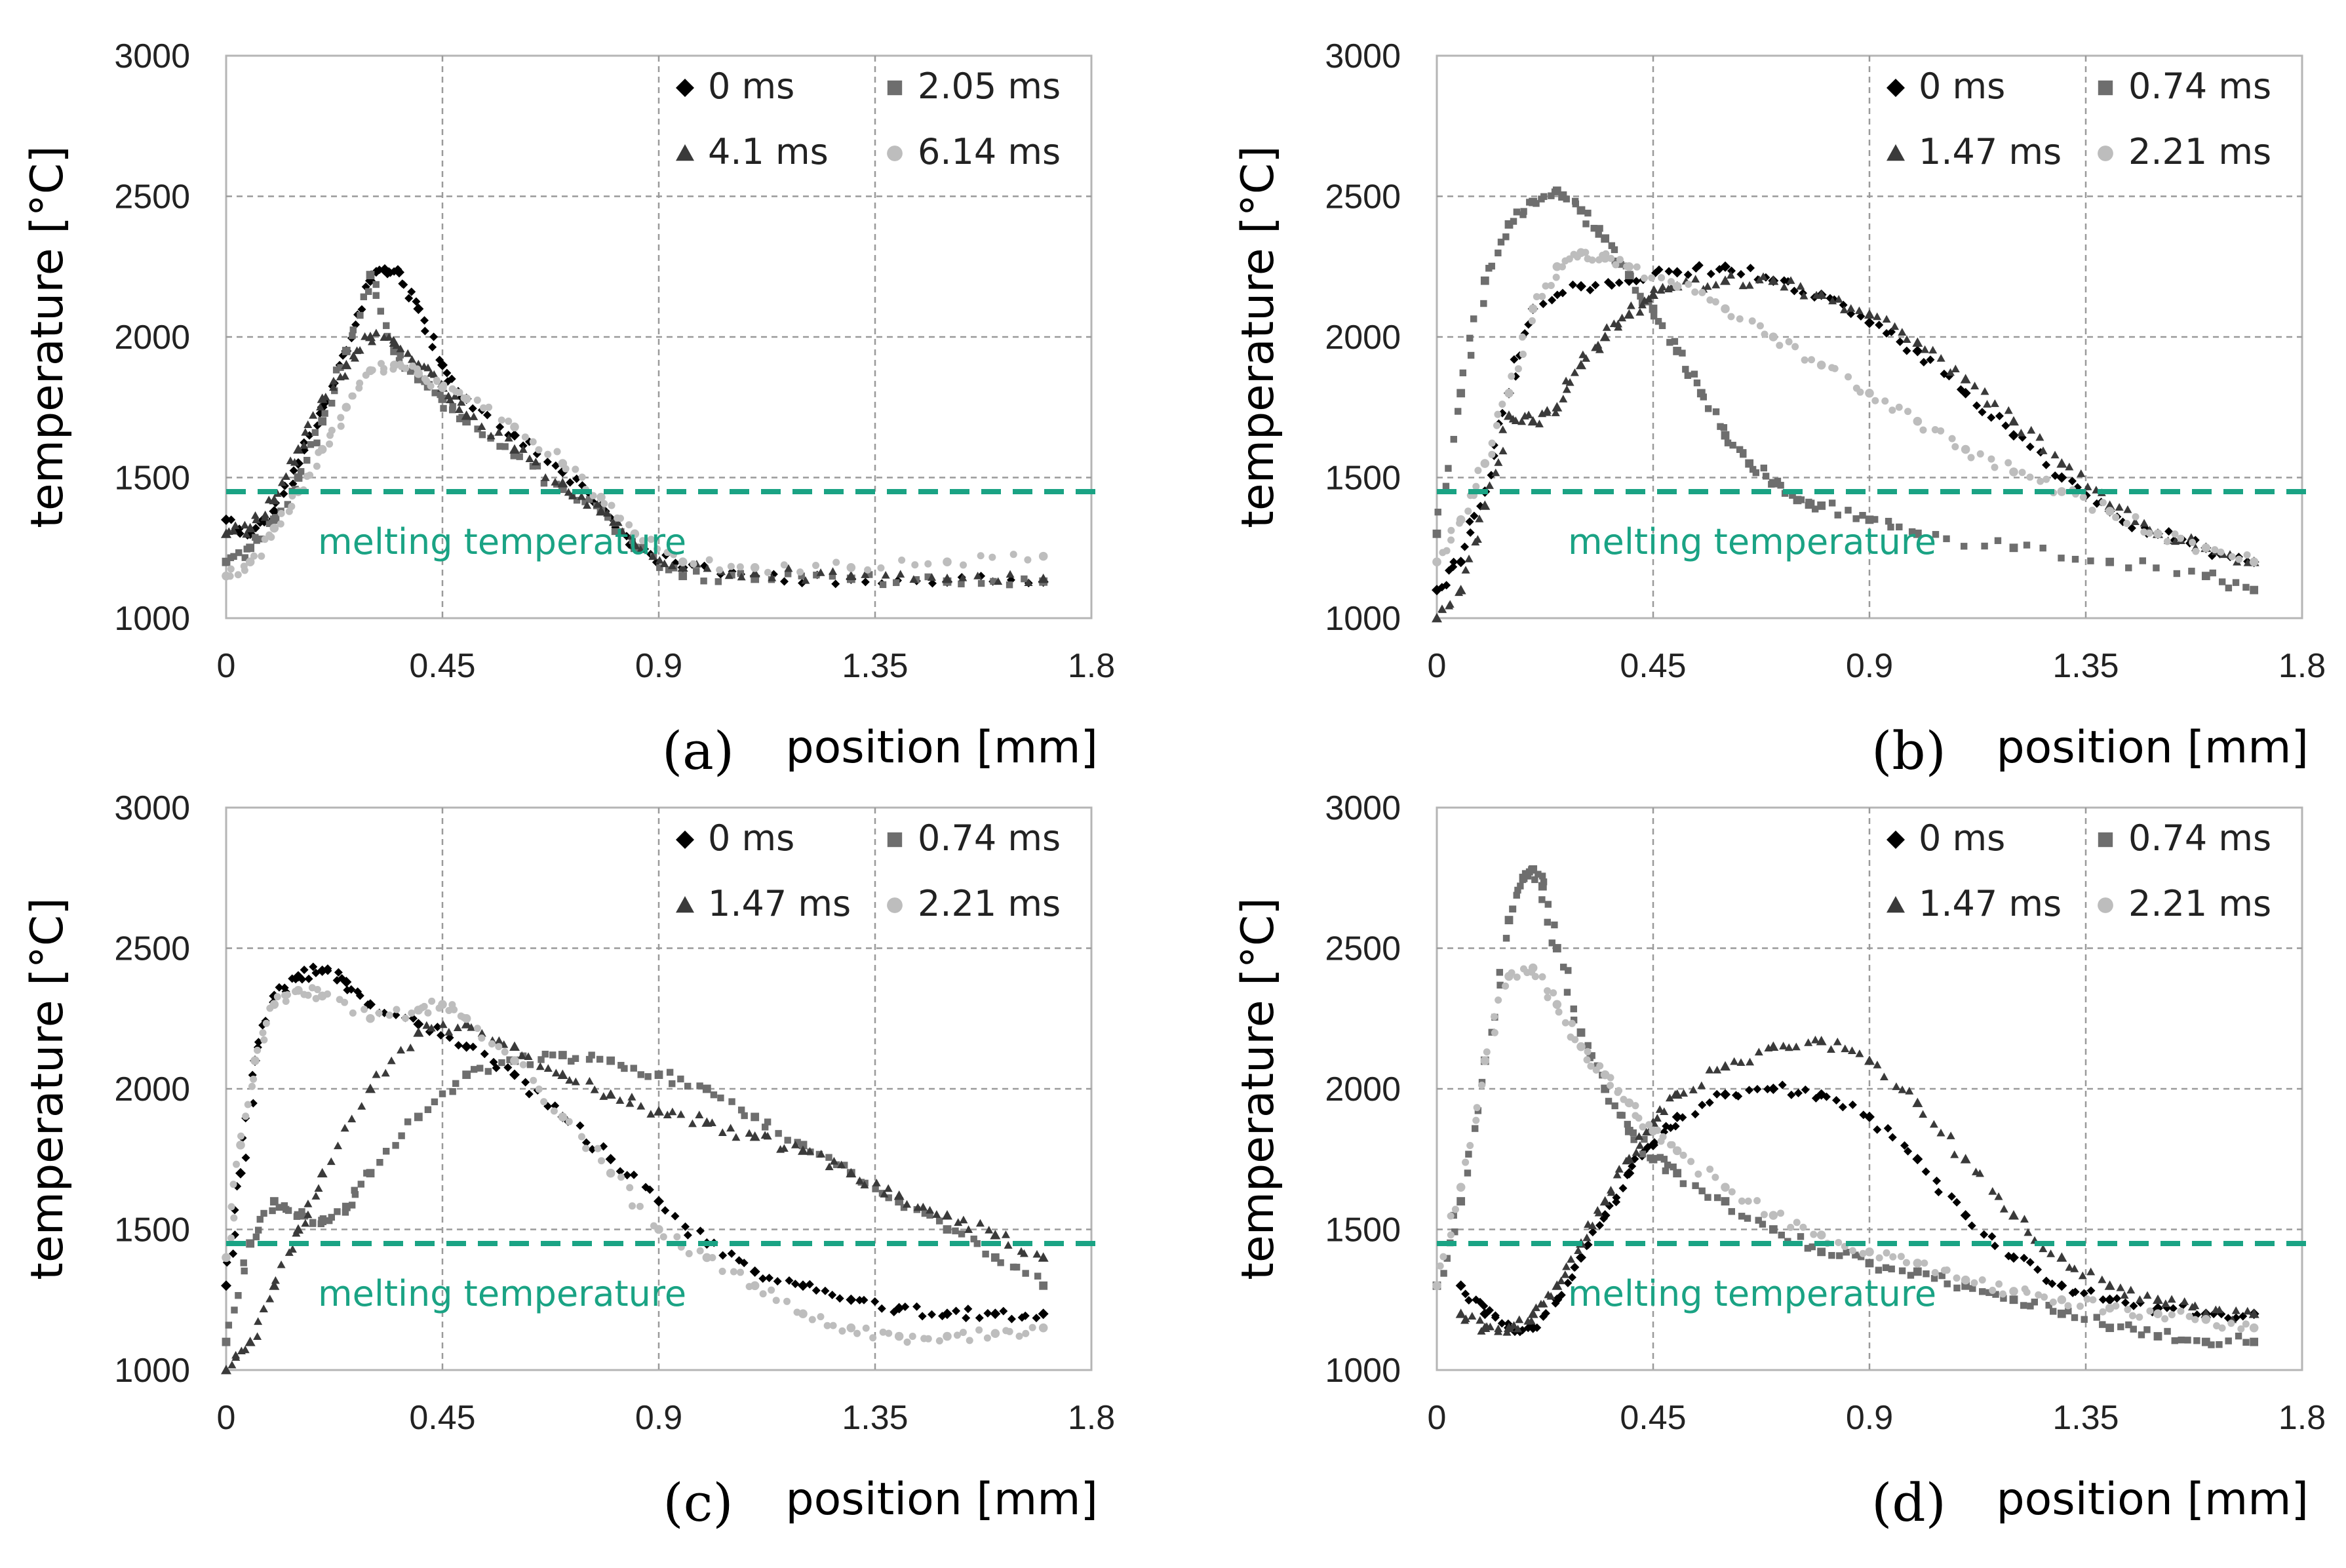 Image resolution: width=2346 pixels, height=1568 pixels. Describe the element at coordinates (1752, 1293) in the screenshot. I see `melting-label: melting temperature` at that location.